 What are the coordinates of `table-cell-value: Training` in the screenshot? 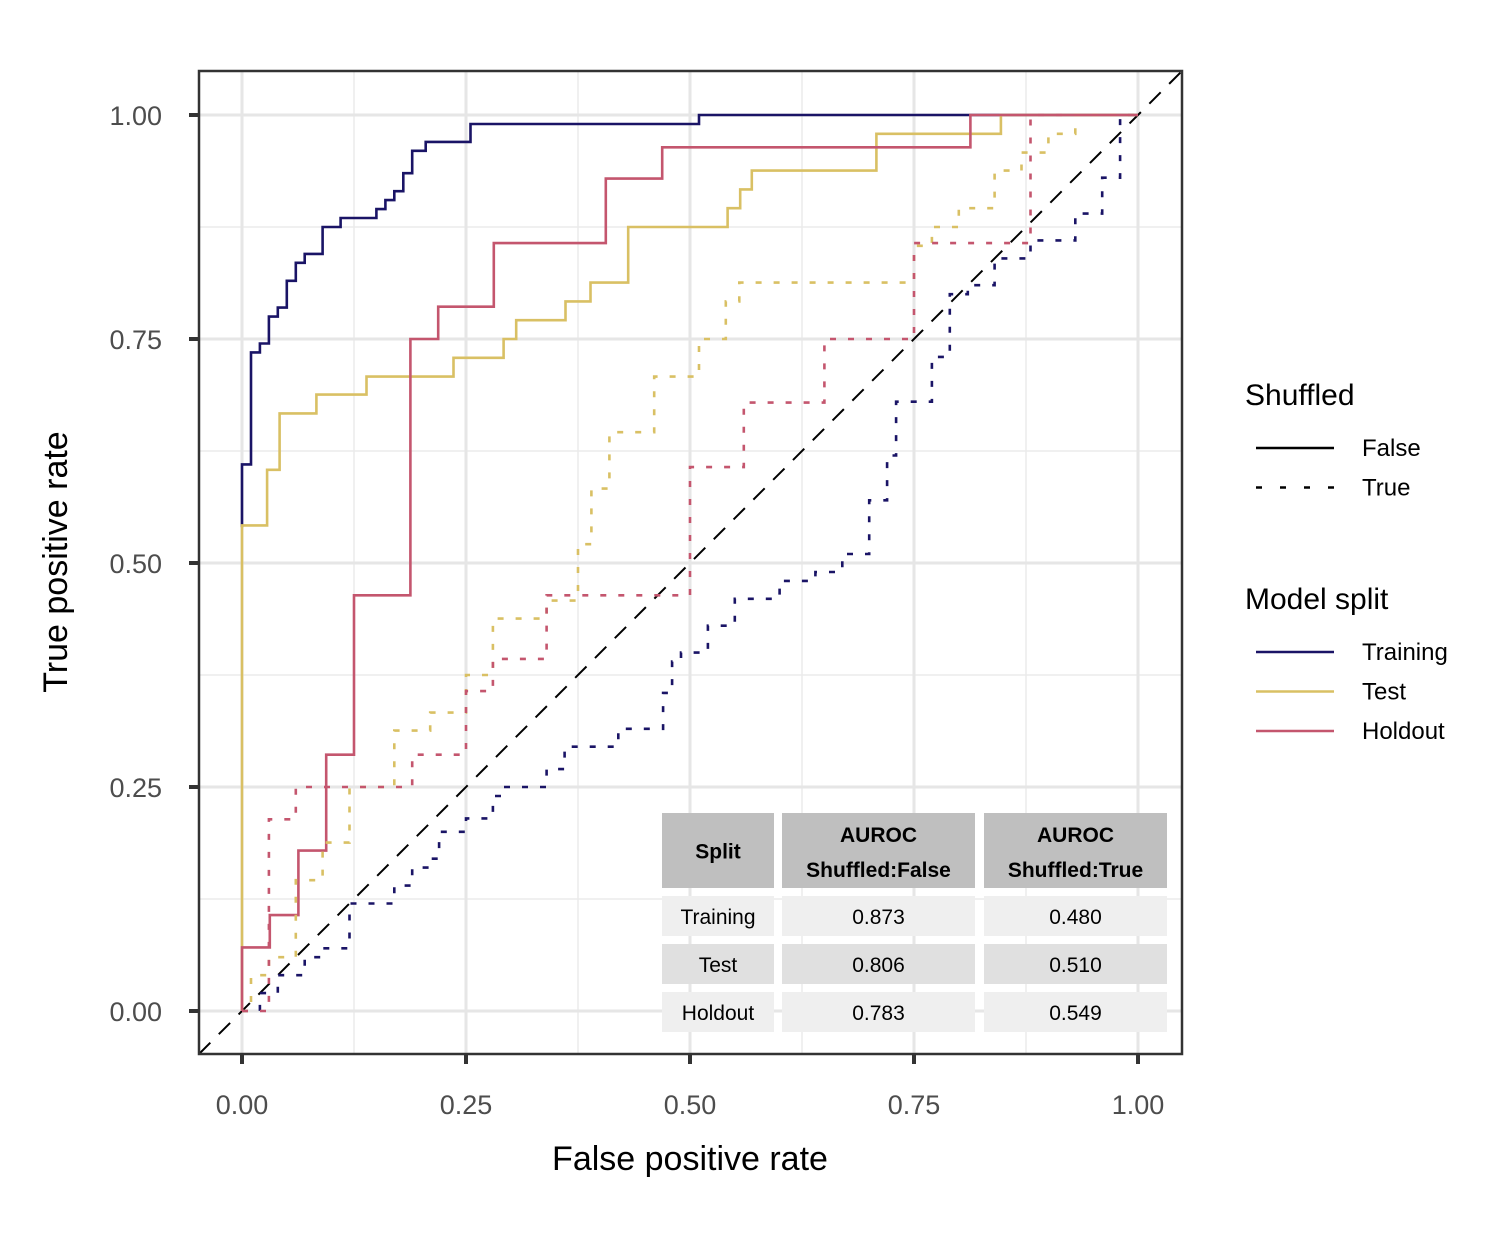 It's located at (717, 917).